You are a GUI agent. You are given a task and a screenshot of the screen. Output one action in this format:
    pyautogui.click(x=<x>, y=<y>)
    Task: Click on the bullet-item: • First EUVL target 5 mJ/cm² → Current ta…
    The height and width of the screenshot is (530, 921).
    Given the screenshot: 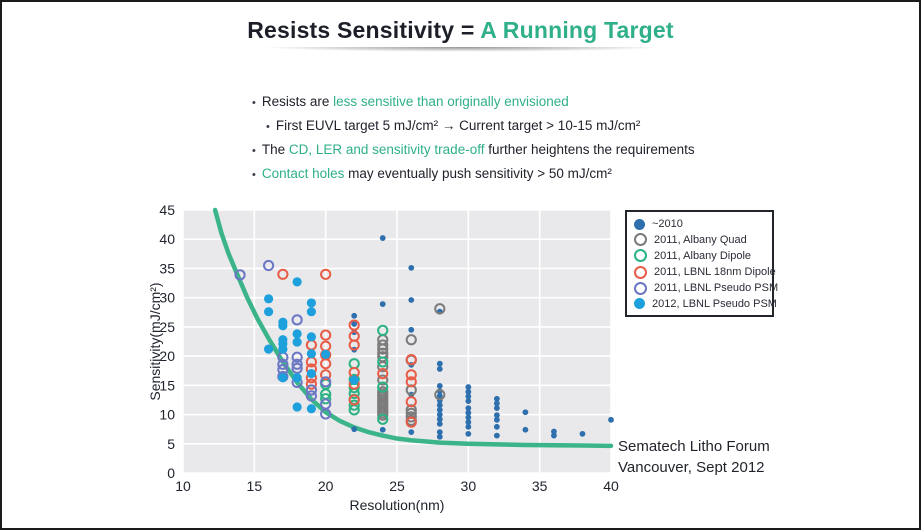 What is the action you would take?
    pyautogui.click(x=539, y=126)
    